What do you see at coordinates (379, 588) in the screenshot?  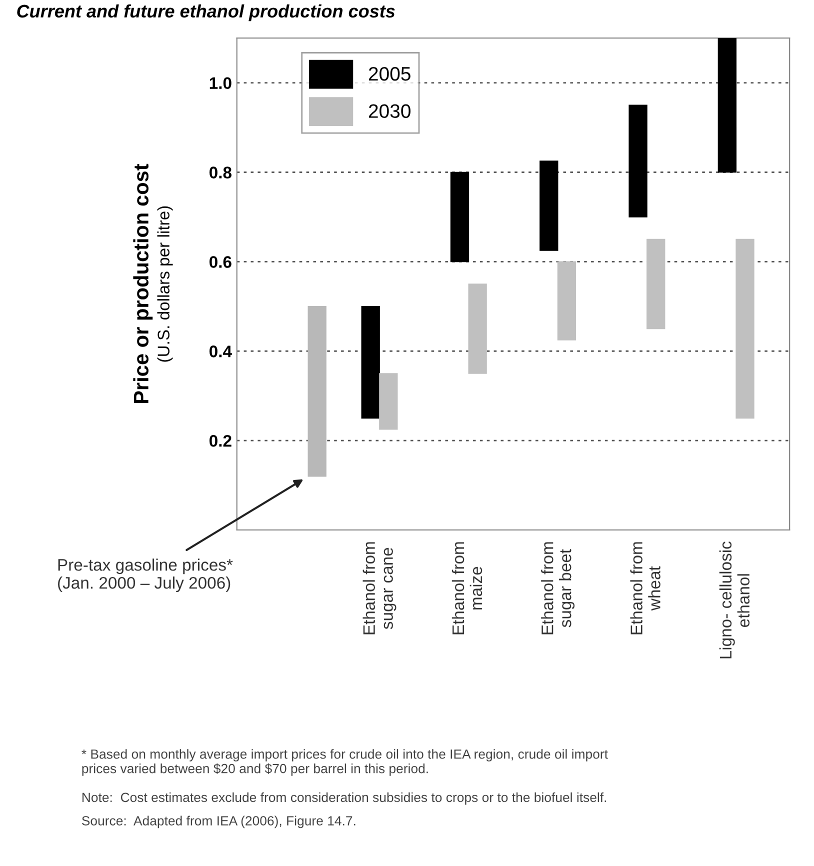 I see `x-tick-label: Ethanol from sugar cane` at bounding box center [379, 588].